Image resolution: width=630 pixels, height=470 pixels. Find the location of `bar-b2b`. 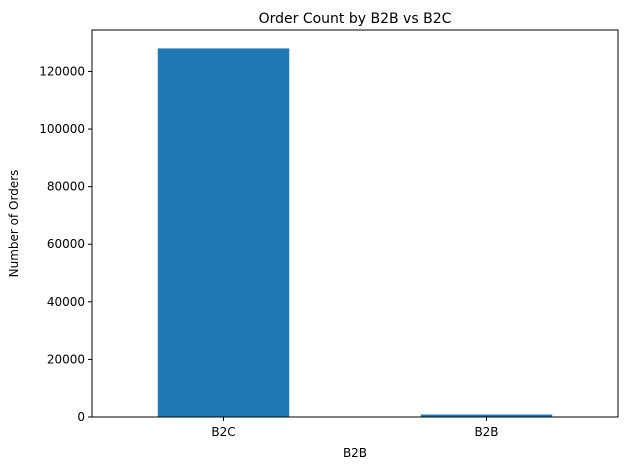

bar-b2b is located at coordinates (486, 415).